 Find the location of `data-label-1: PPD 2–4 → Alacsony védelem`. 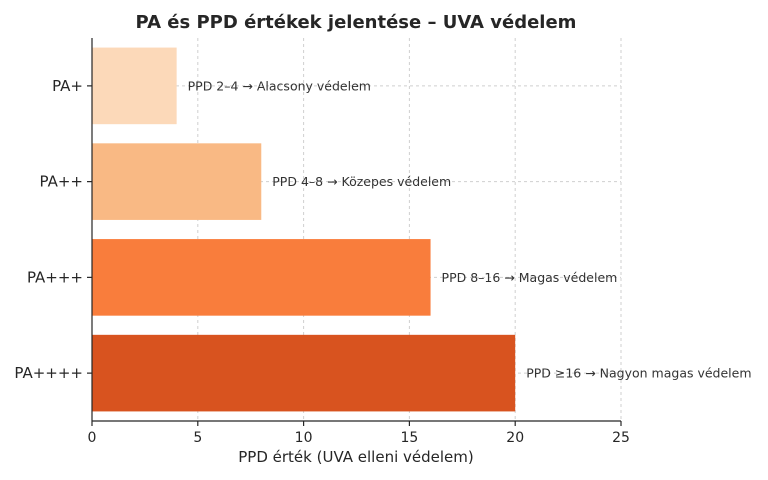

data-label-1: PPD 2–4 → Alacsony védelem is located at coordinates (279, 85).